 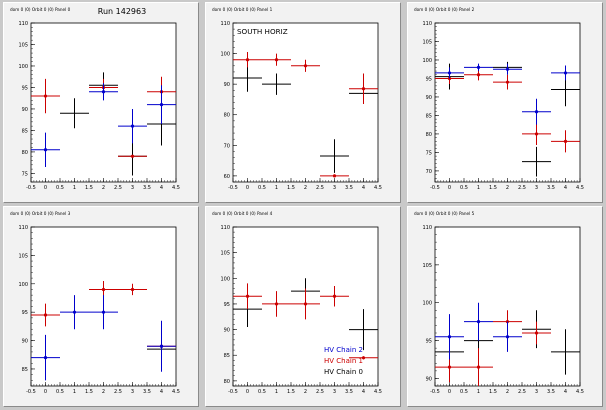 I want to click on y-tick-label: 105, so click(x=427, y=266).